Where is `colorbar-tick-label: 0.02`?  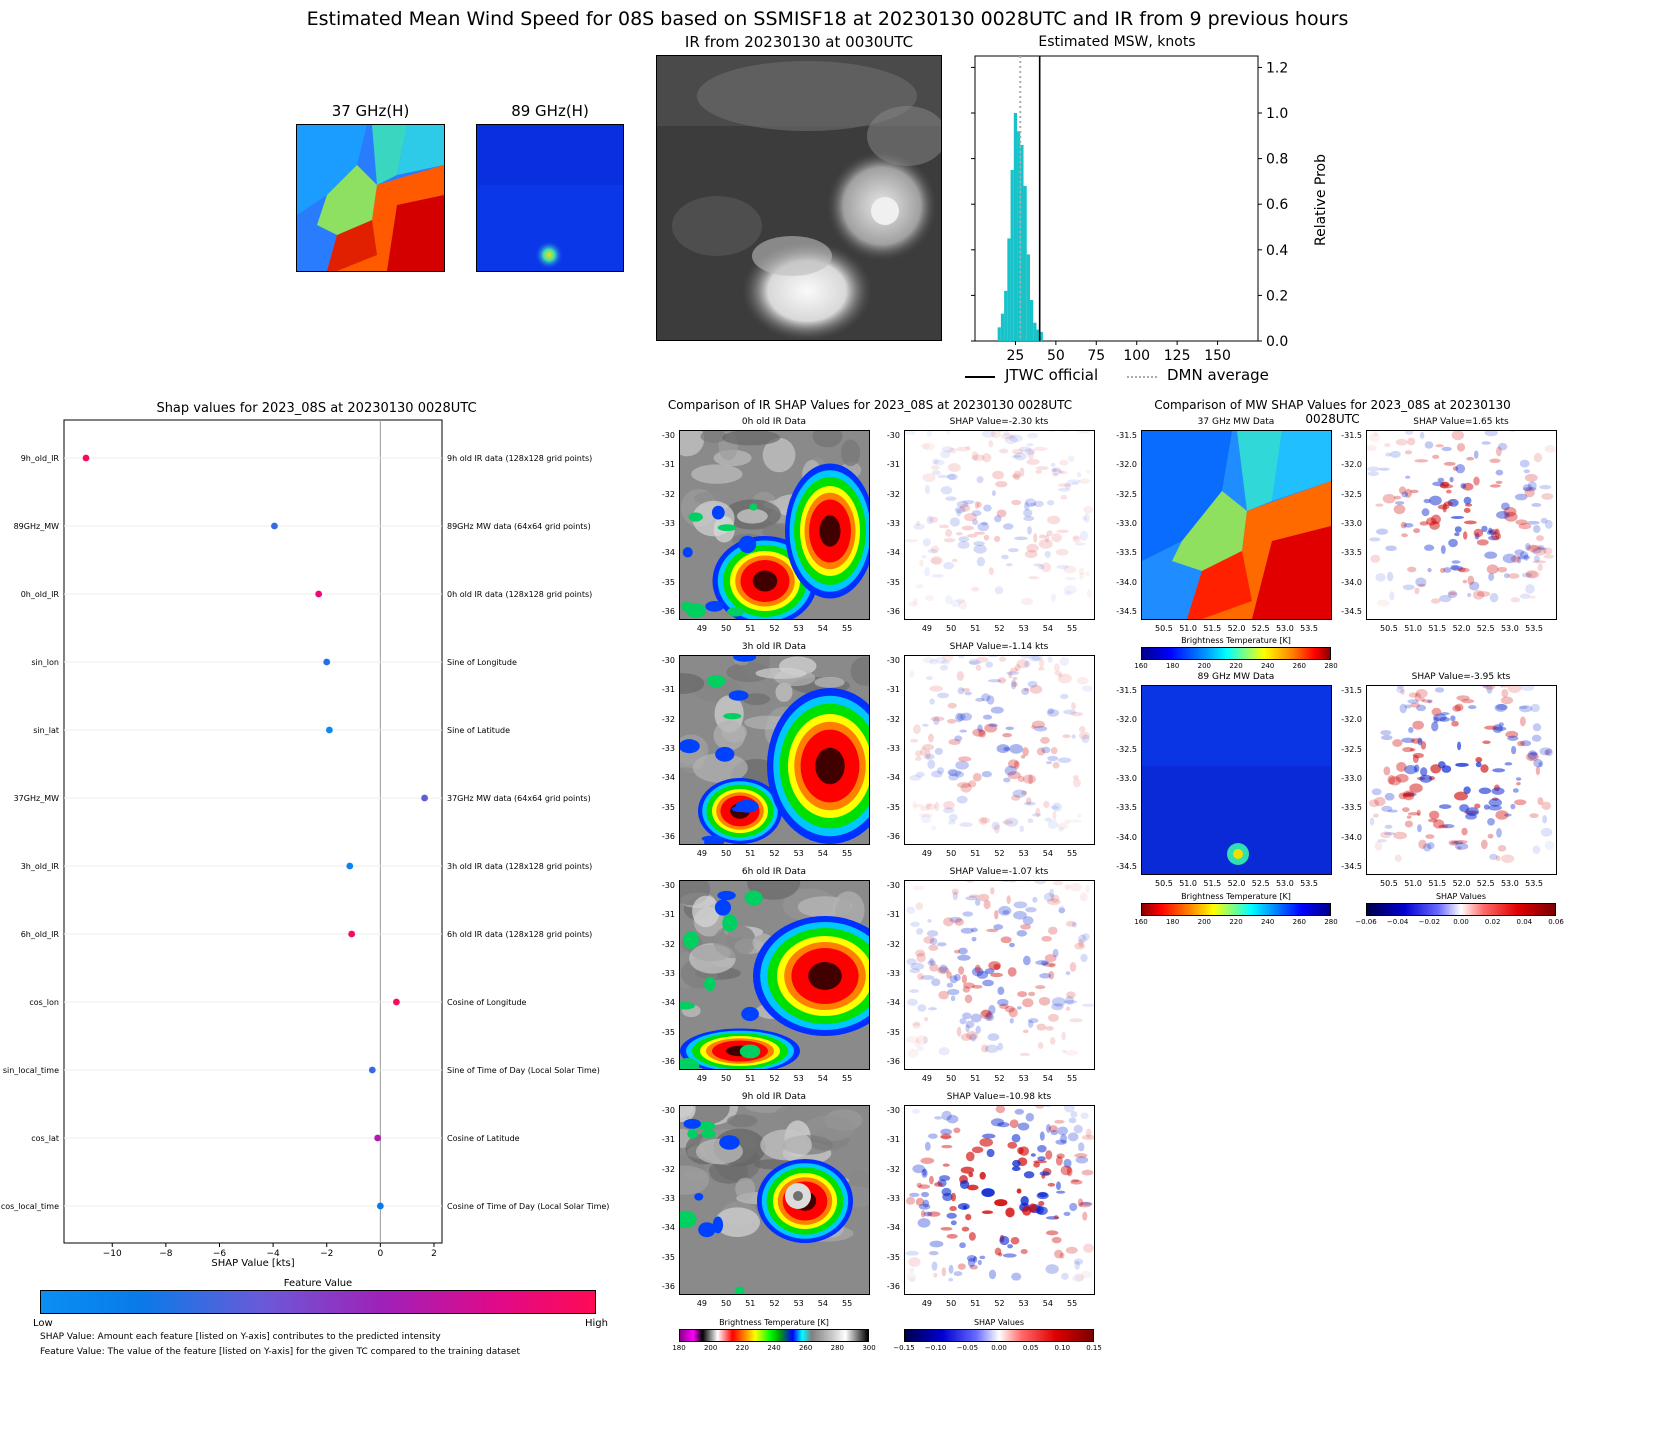
colorbar-tick-label: 0.02 is located at coordinates (1492, 922).